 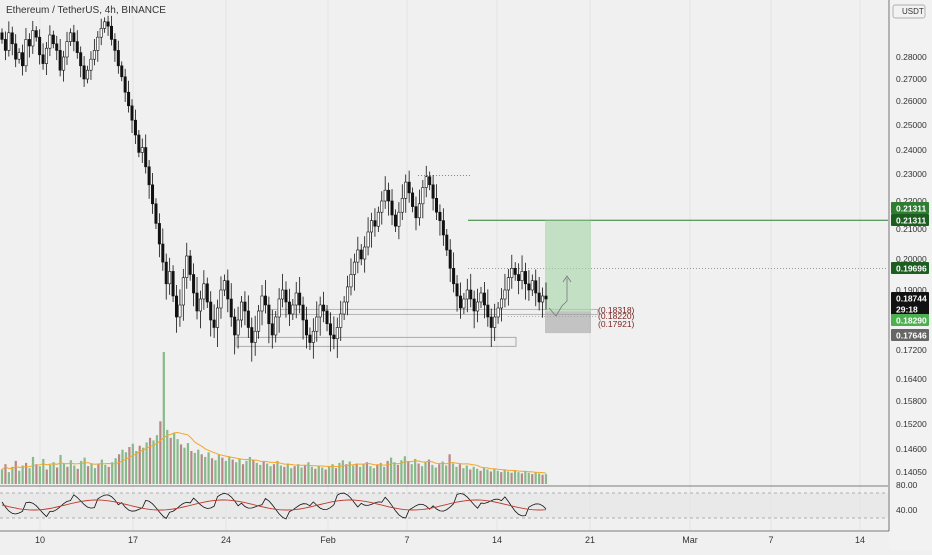 What do you see at coordinates (450, 540) in the screenshot?
I see `time-axis: 10 17 24 Feb 7 14 21 Mar 7 14` at bounding box center [450, 540].